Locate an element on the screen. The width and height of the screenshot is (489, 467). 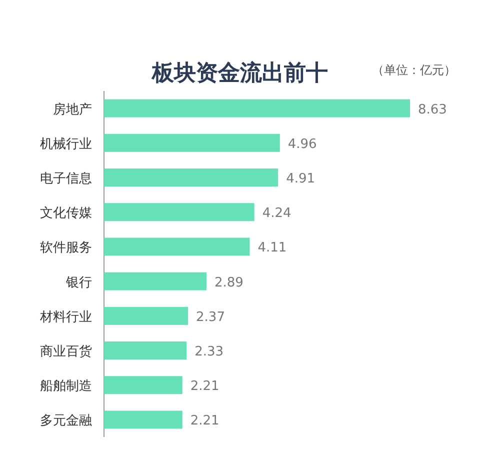
category-label: 文化传媒 is located at coordinates (66, 214).